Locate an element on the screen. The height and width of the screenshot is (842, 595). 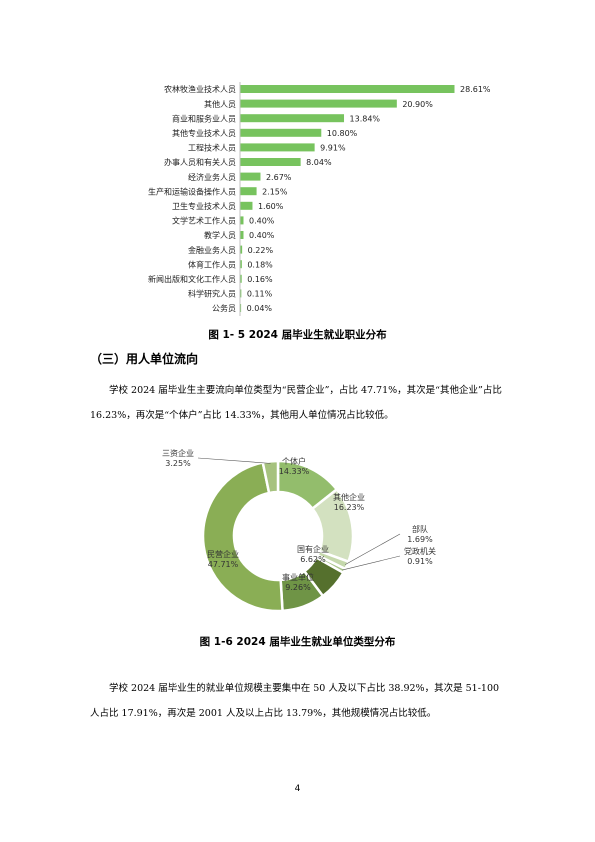
slice-name-label: 民营企业 is located at coordinates (223, 554).